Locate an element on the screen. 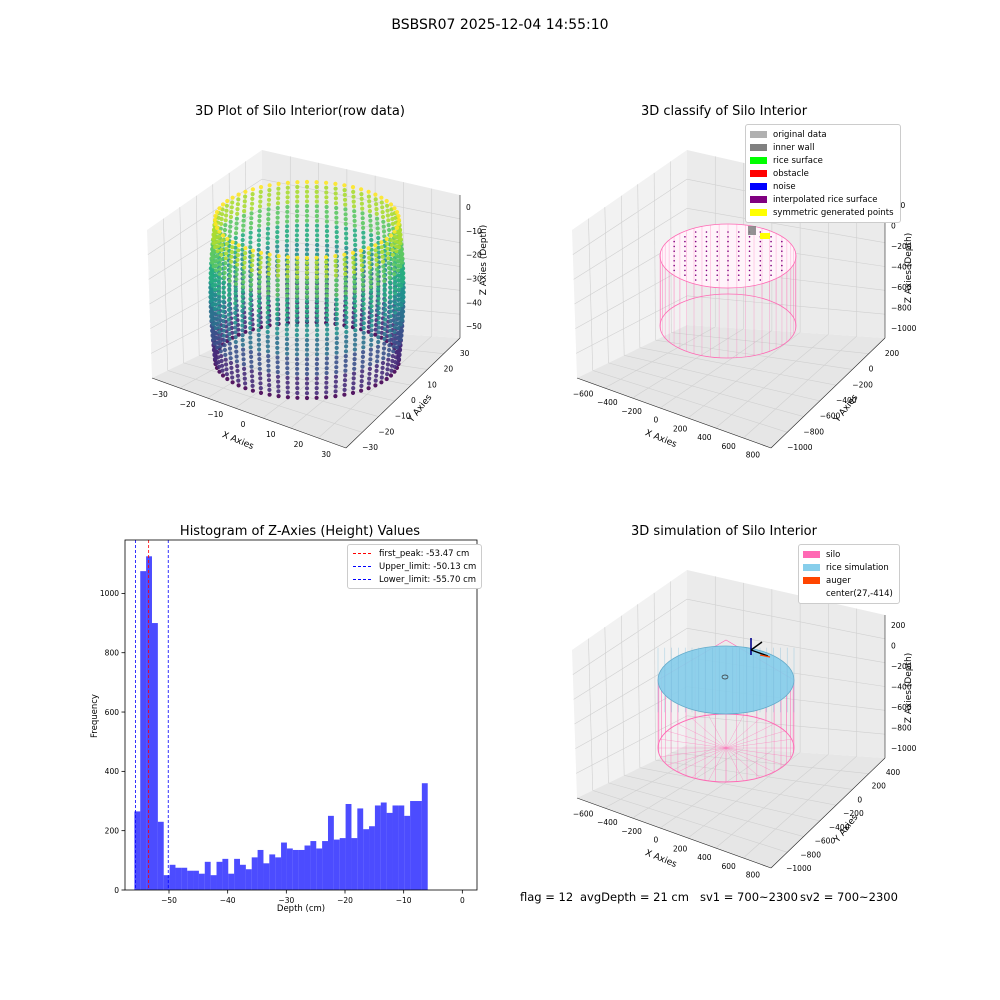 The image size is (1000, 1000). rice-surface is located at coordinates (726, 680).